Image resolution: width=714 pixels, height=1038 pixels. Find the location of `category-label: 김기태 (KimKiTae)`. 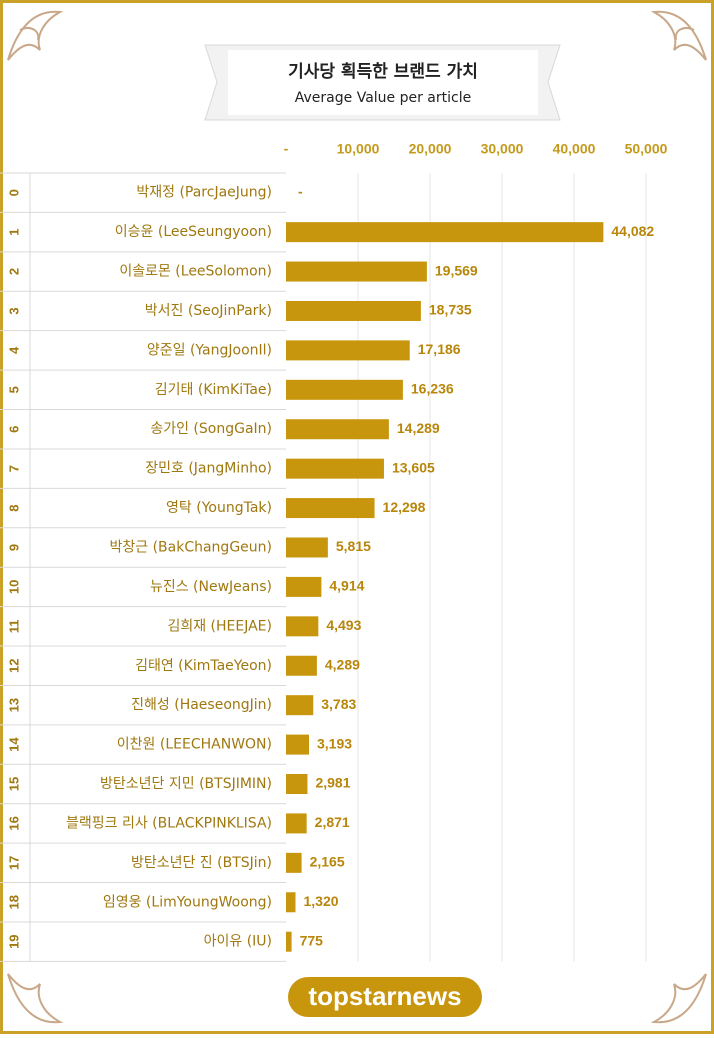

category-label: 김기태 (KimKiTae) is located at coordinates (213, 390).